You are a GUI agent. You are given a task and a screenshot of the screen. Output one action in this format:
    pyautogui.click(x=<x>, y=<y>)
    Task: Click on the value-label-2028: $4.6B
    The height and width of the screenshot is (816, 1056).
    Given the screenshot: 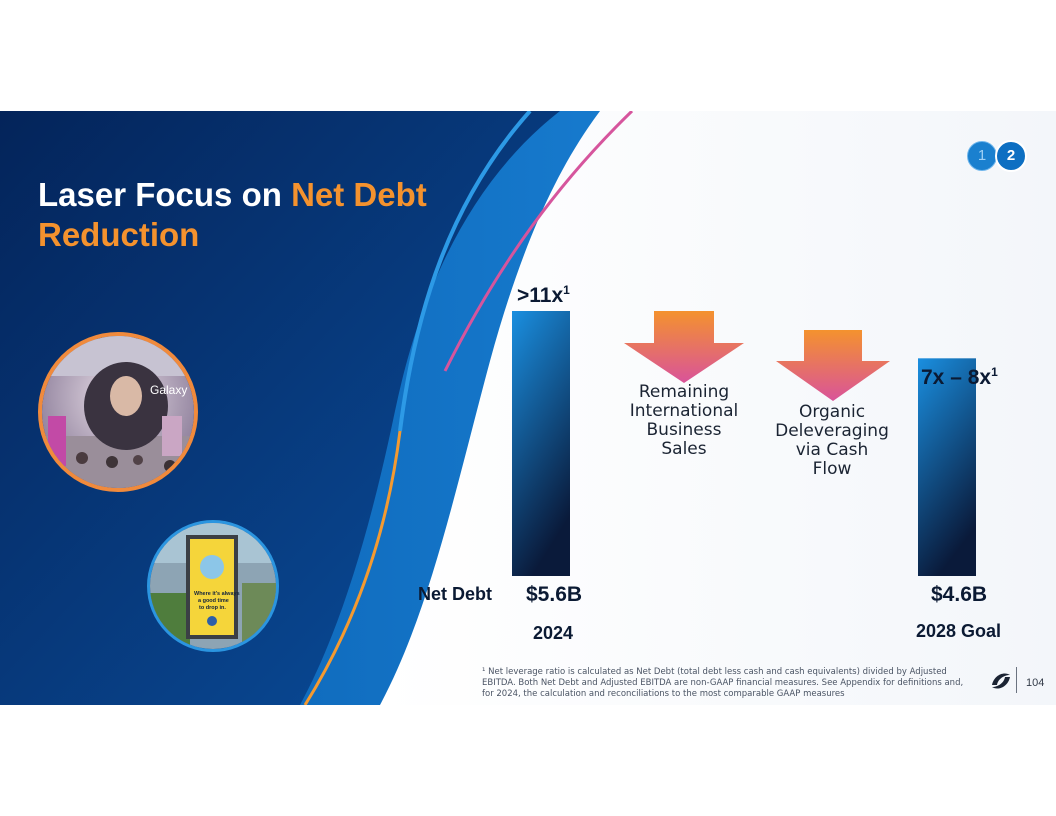 What is the action you would take?
    pyautogui.click(x=959, y=594)
    